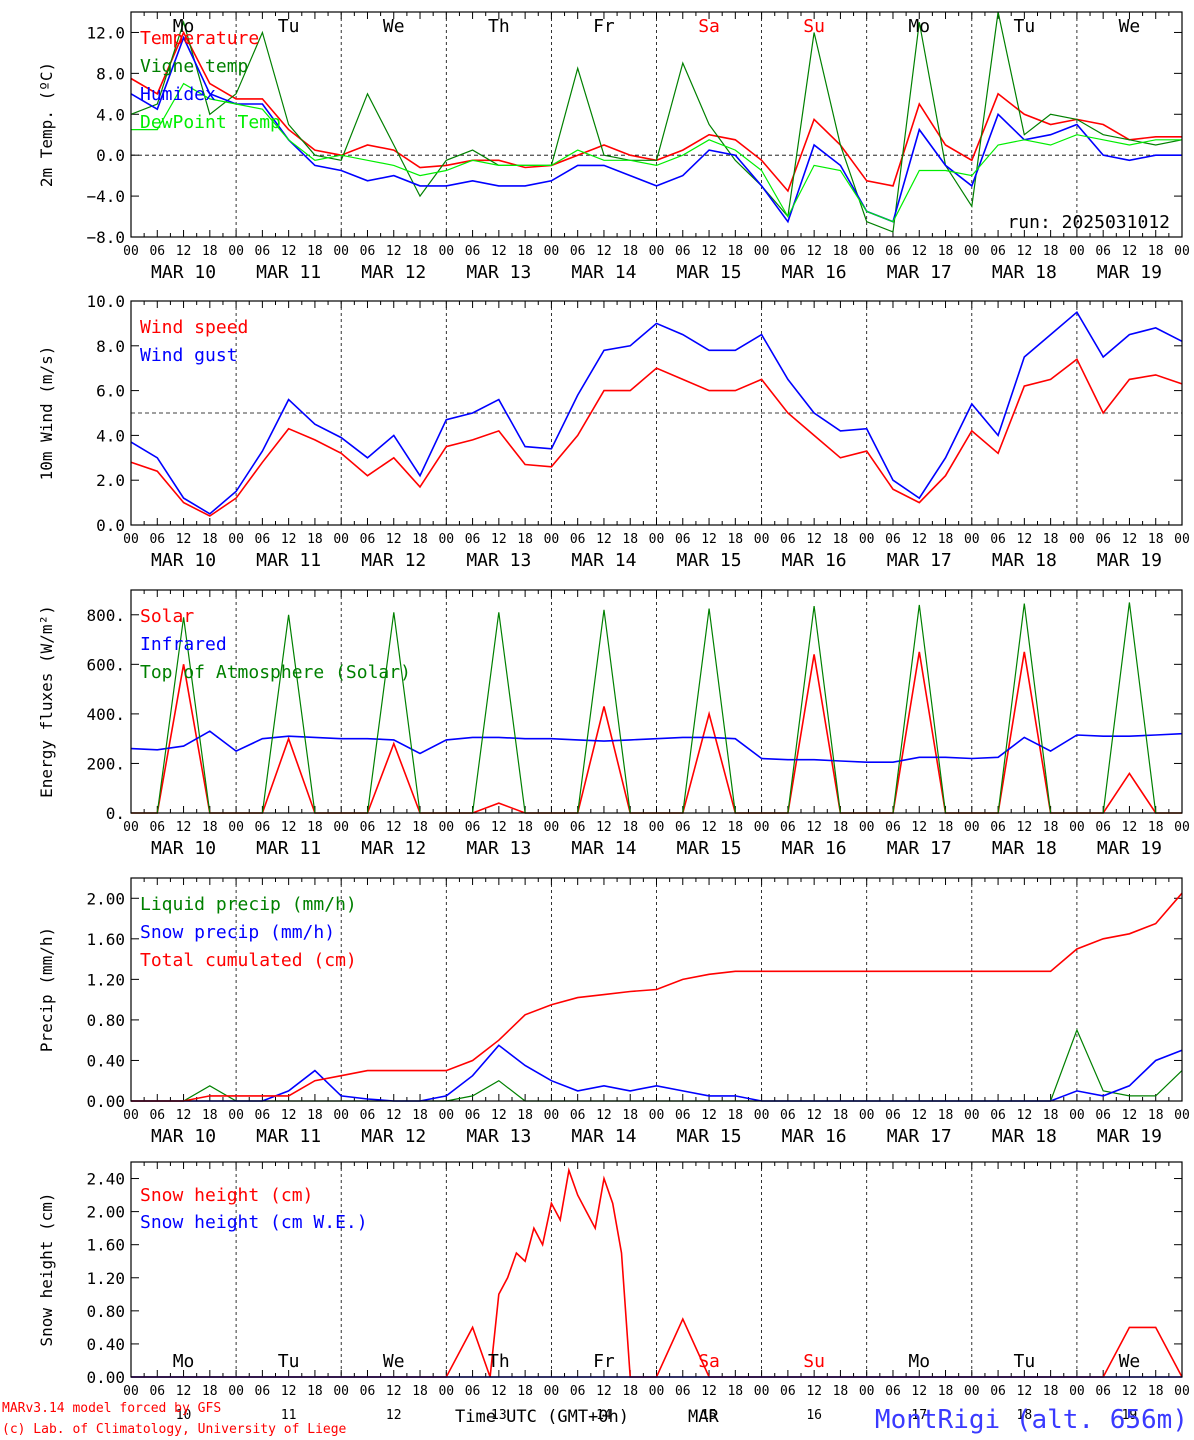 Image resolution: width=1194 pixels, height=1440 pixels. I want to click on legend-entry: Snow height (cm W.E.), so click(254, 1222).